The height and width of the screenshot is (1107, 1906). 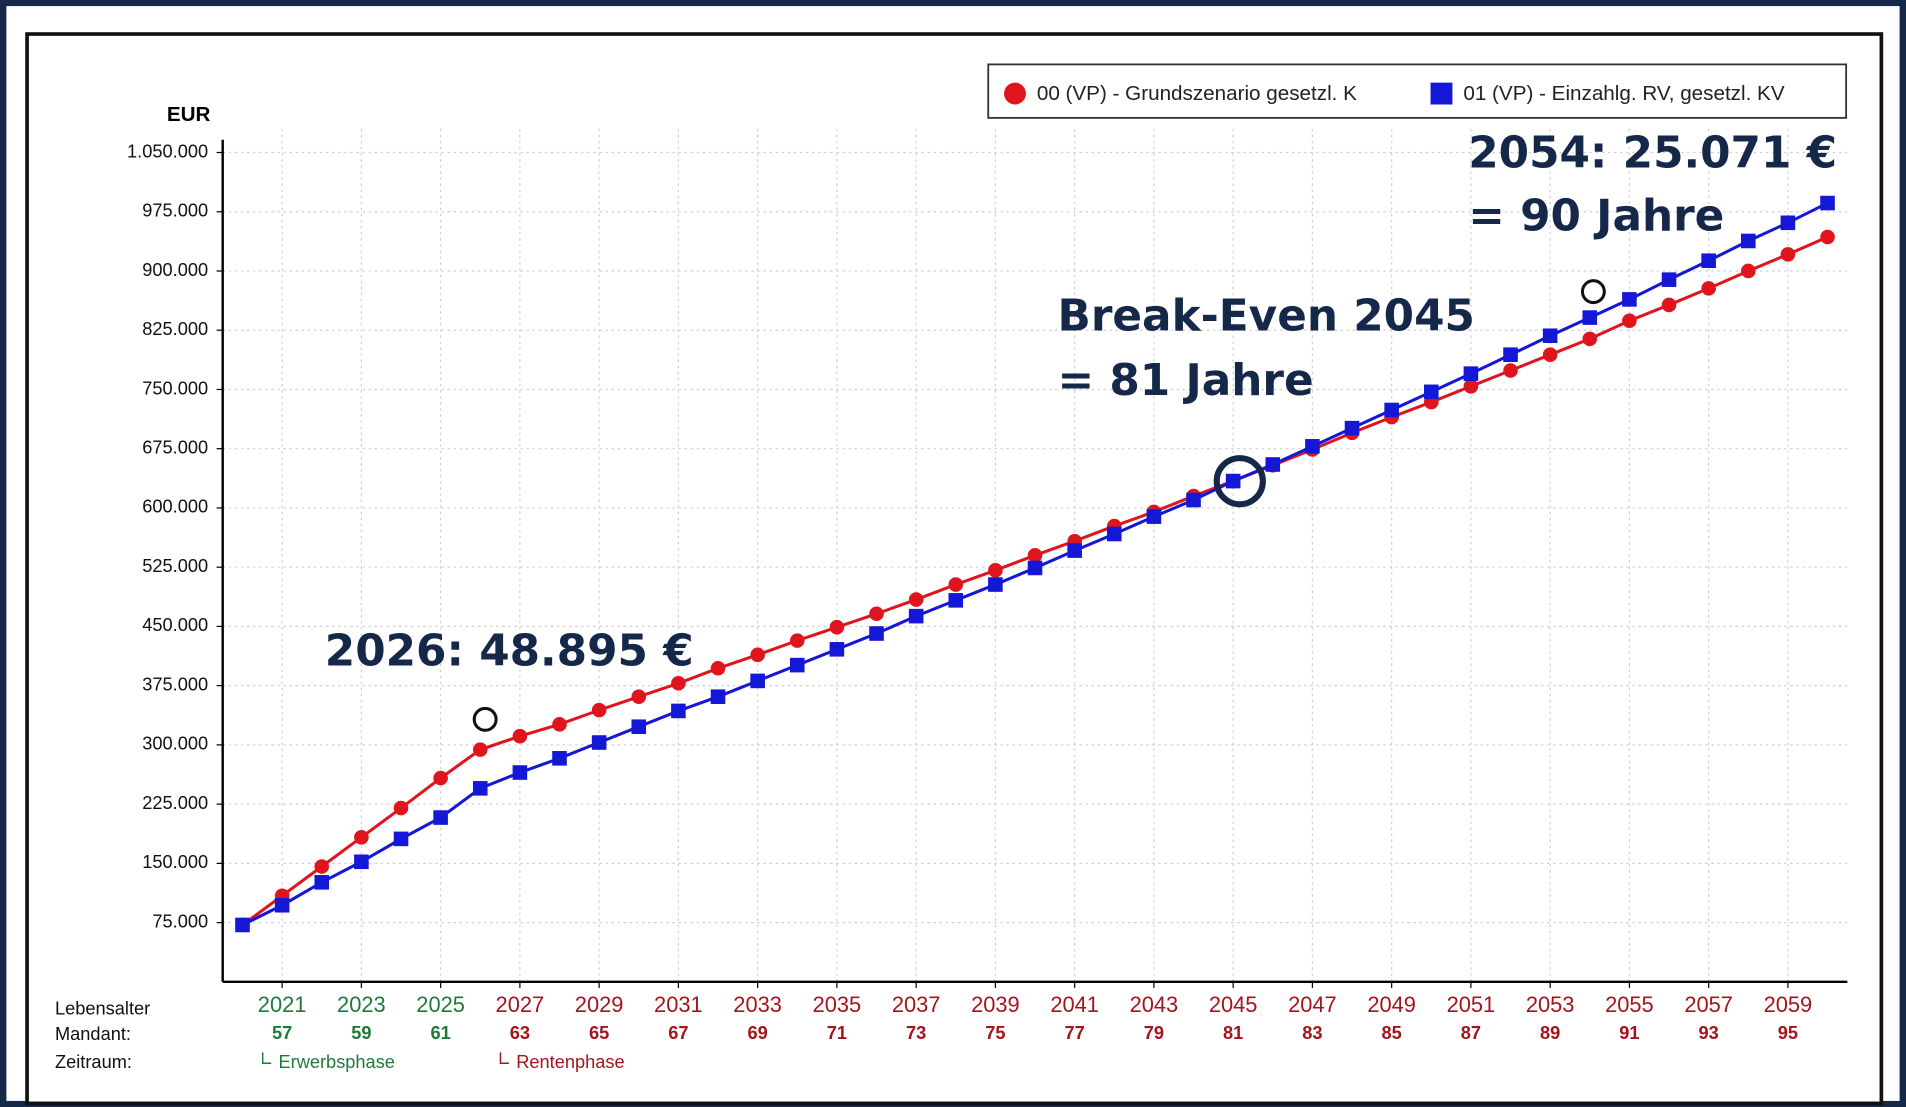 What do you see at coordinates (995, 1033) in the screenshot?
I see `age-label: 75` at bounding box center [995, 1033].